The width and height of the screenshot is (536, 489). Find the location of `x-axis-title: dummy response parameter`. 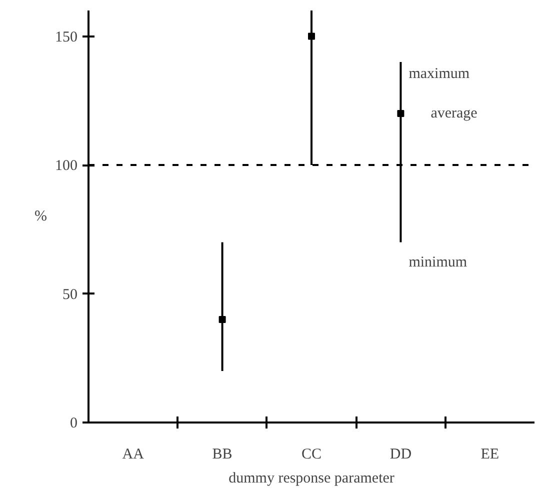

x-axis-title: dummy response parameter is located at coordinates (311, 478).